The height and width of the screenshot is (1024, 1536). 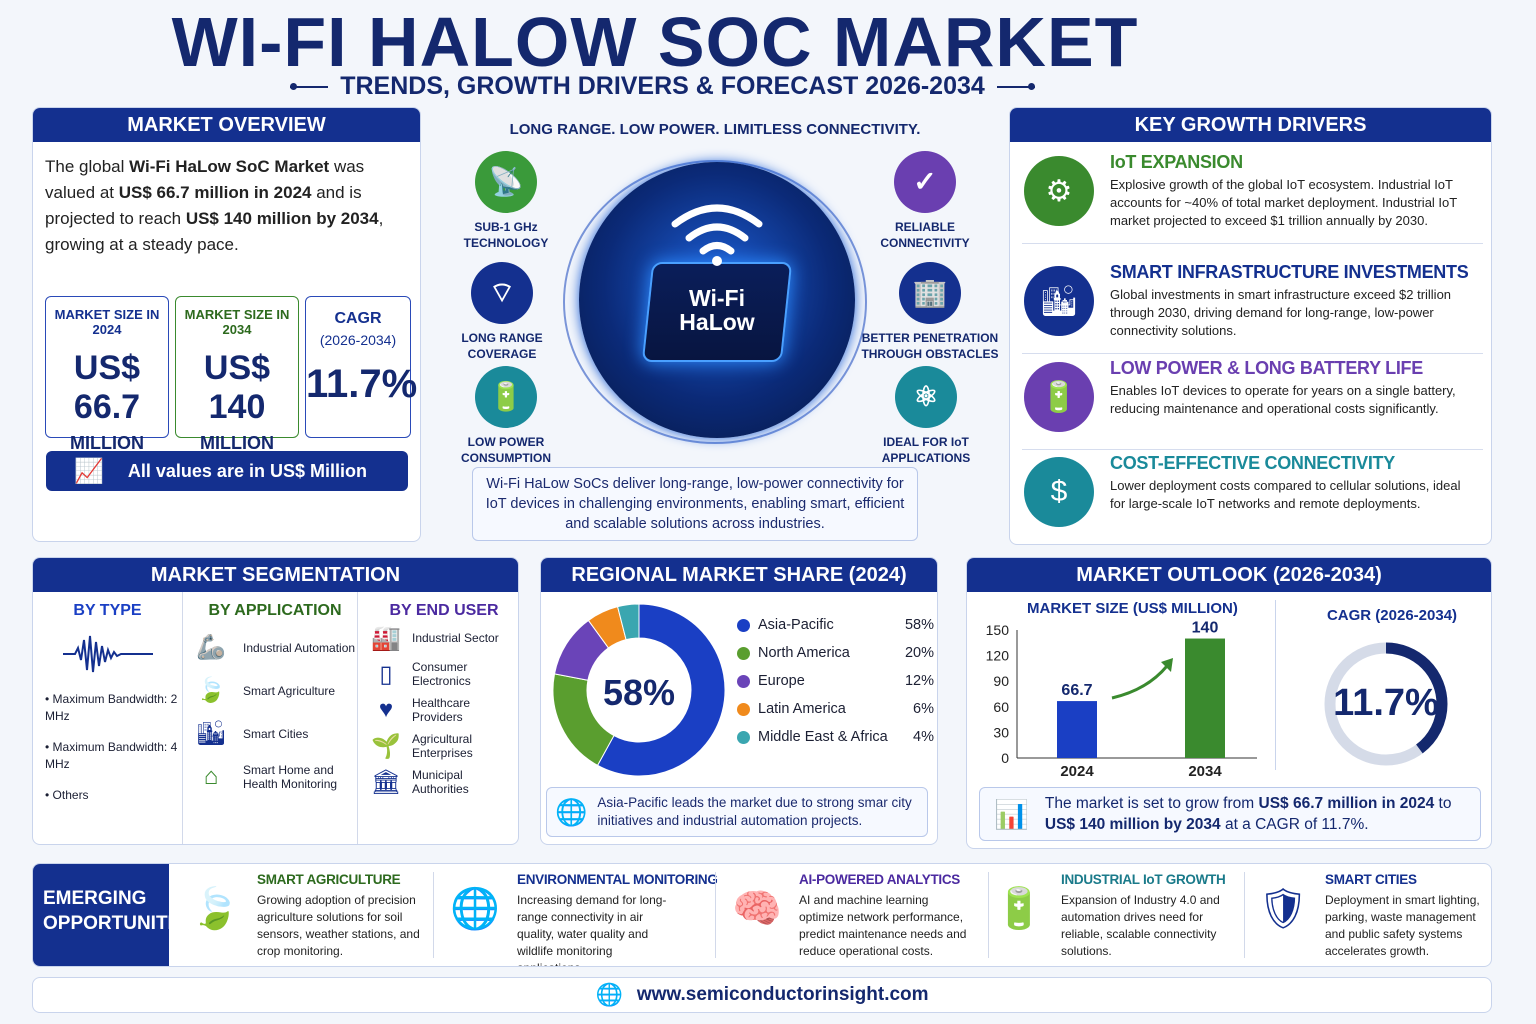 What do you see at coordinates (717, 322) in the screenshot?
I see `chip-label-2: HaLow` at bounding box center [717, 322].